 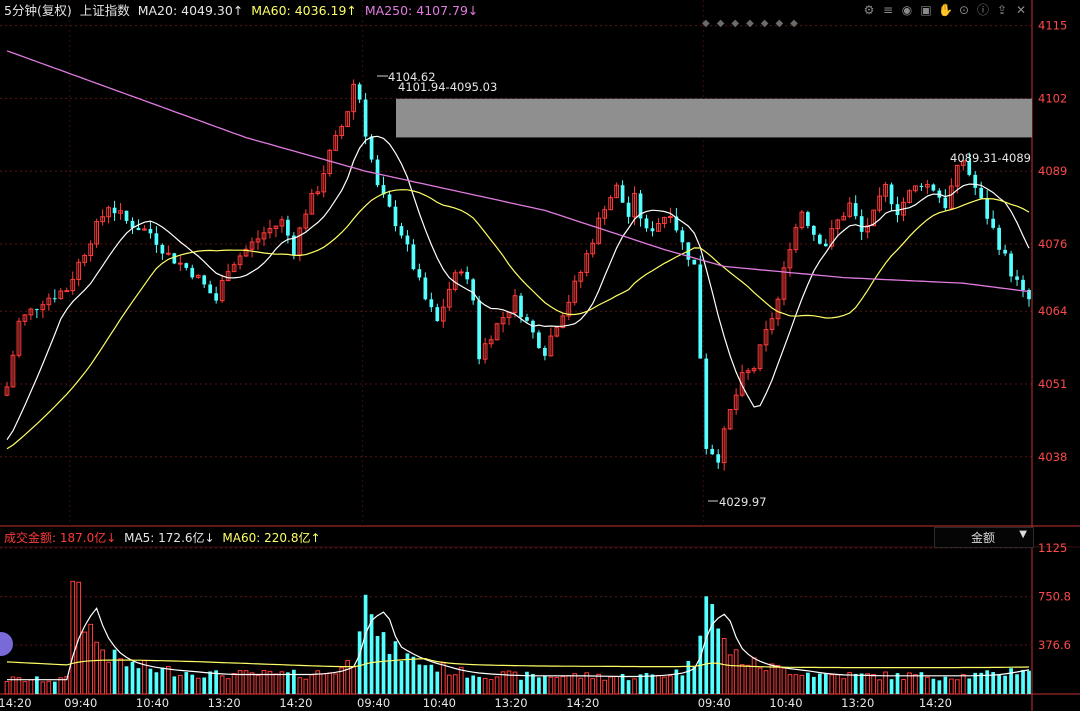 I want to click on volume-type-dropdown: 金额 ▼, so click(x=984, y=537).